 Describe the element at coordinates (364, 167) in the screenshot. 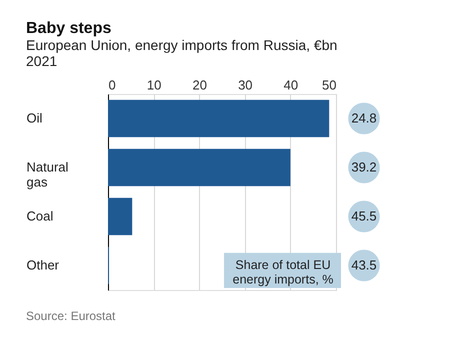

I see `text: 39.2` at that location.